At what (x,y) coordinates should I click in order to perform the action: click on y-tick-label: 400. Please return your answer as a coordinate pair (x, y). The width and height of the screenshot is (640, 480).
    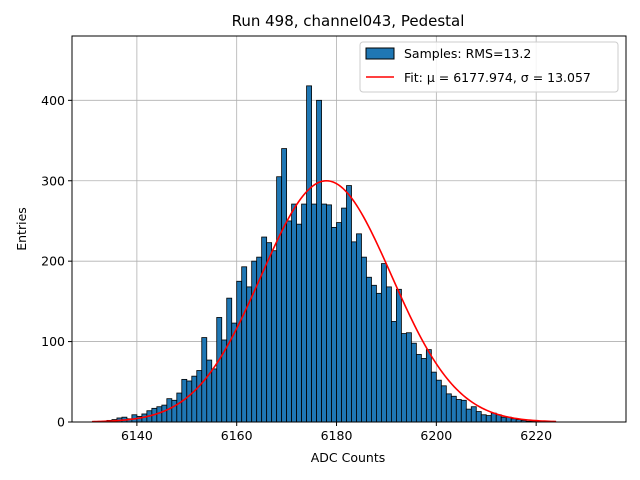
    Looking at the image, I should click on (53, 100).